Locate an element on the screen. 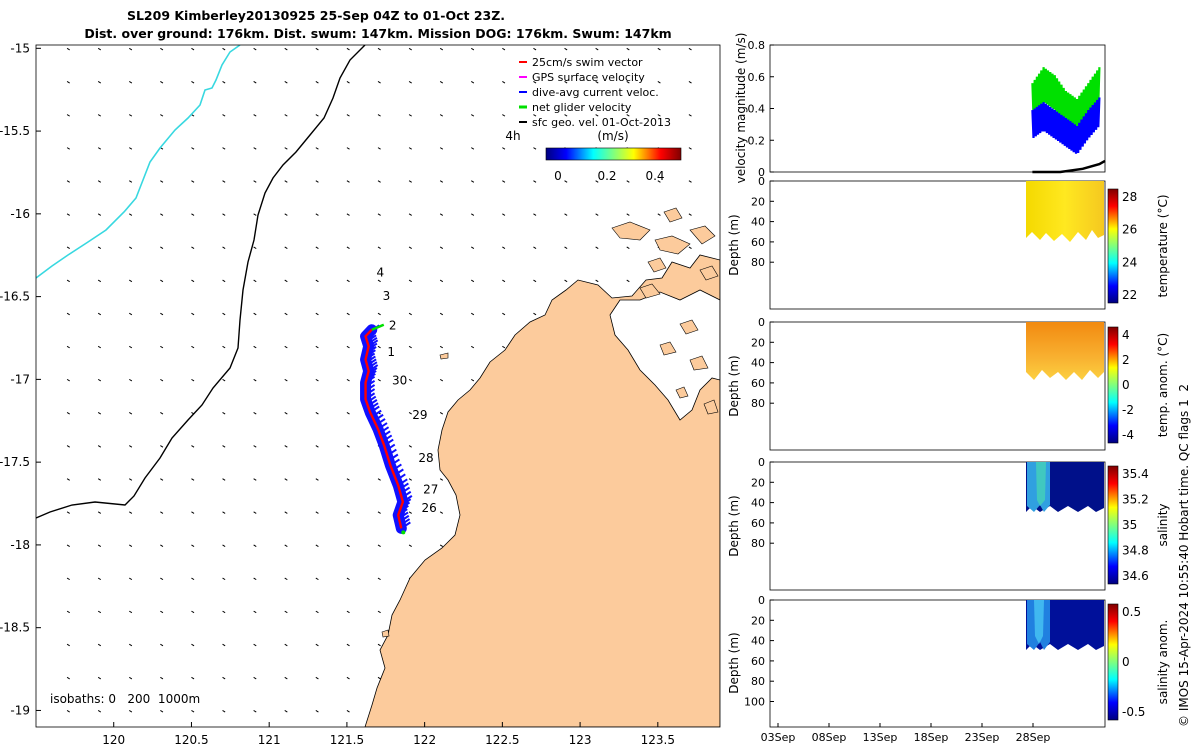 The height and width of the screenshot is (750, 1200). geostrophic-velocity-line is located at coordinates (1069, 166).